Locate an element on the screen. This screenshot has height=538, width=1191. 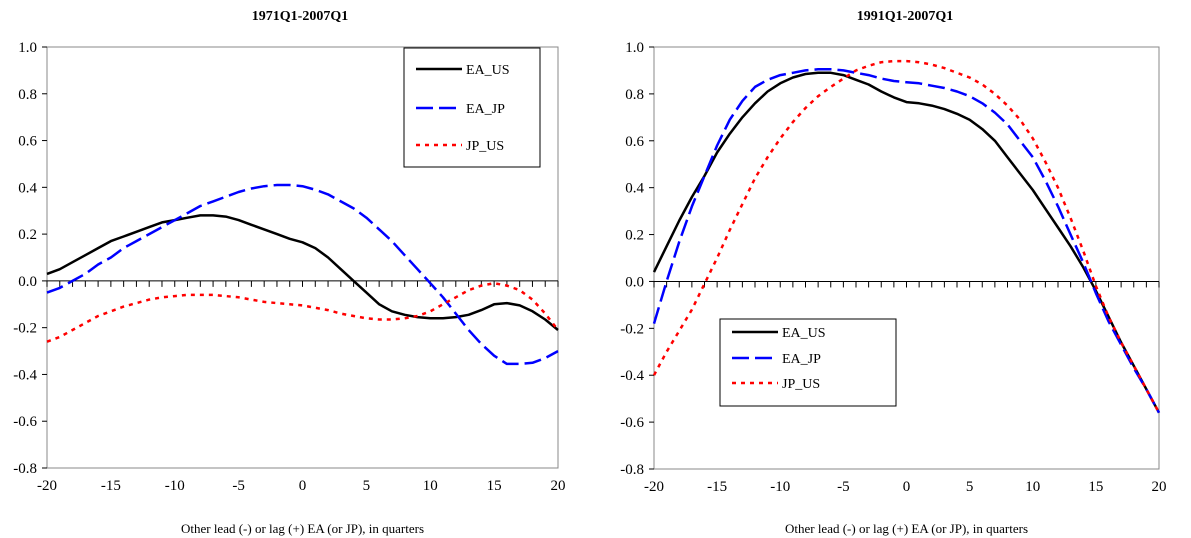
series-line-ea_jp is located at coordinates (302, 274).